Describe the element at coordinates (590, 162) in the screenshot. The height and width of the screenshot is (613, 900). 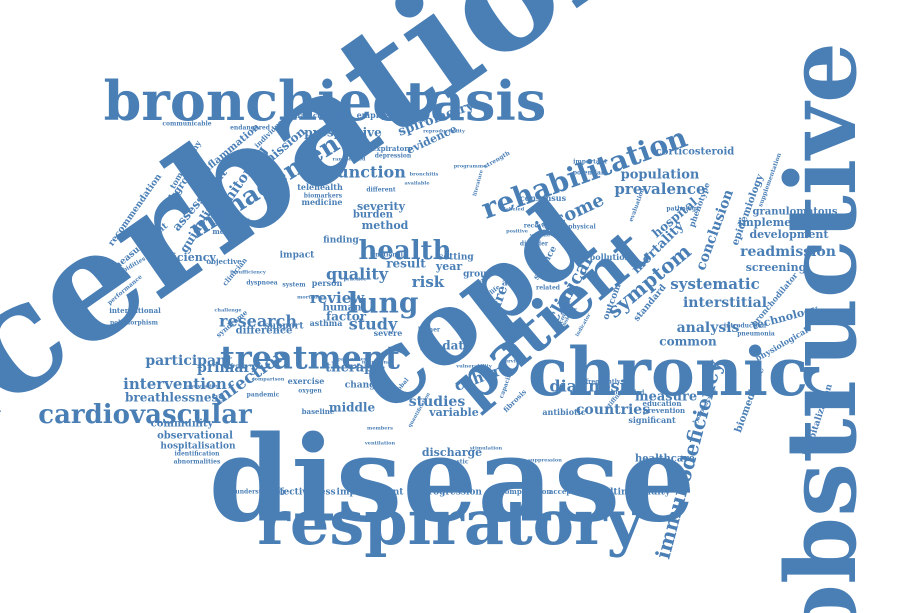
I see `cloud-word-important: important` at that location.